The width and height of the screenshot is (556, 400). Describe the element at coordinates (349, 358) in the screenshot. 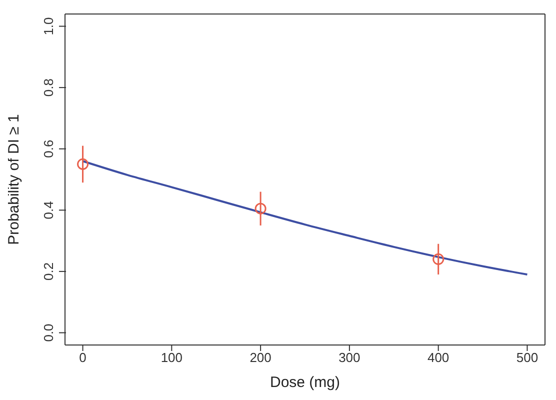

I see `x-tick-label: 300` at that location.